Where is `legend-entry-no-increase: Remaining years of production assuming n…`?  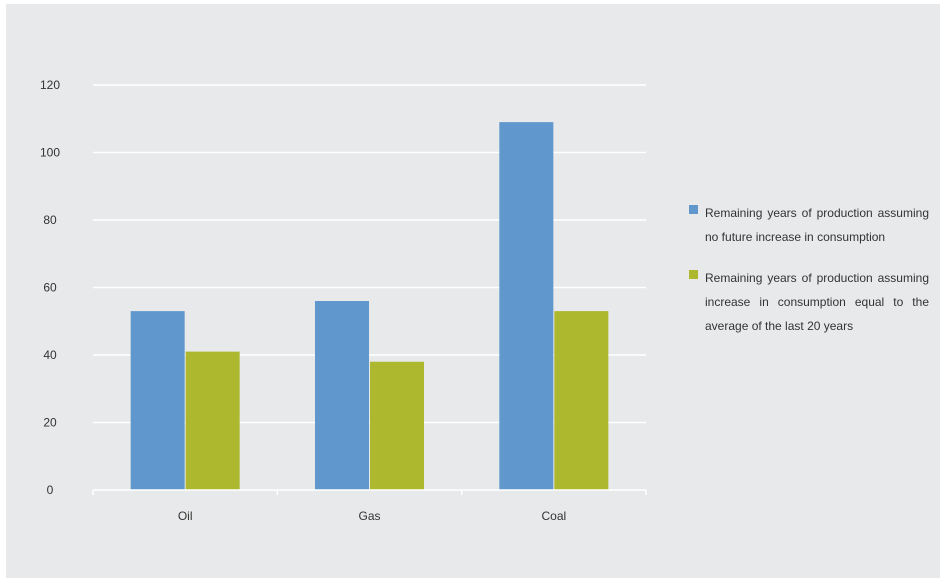
legend-entry-no-increase: Remaining years of production assuming n… is located at coordinates (809, 225).